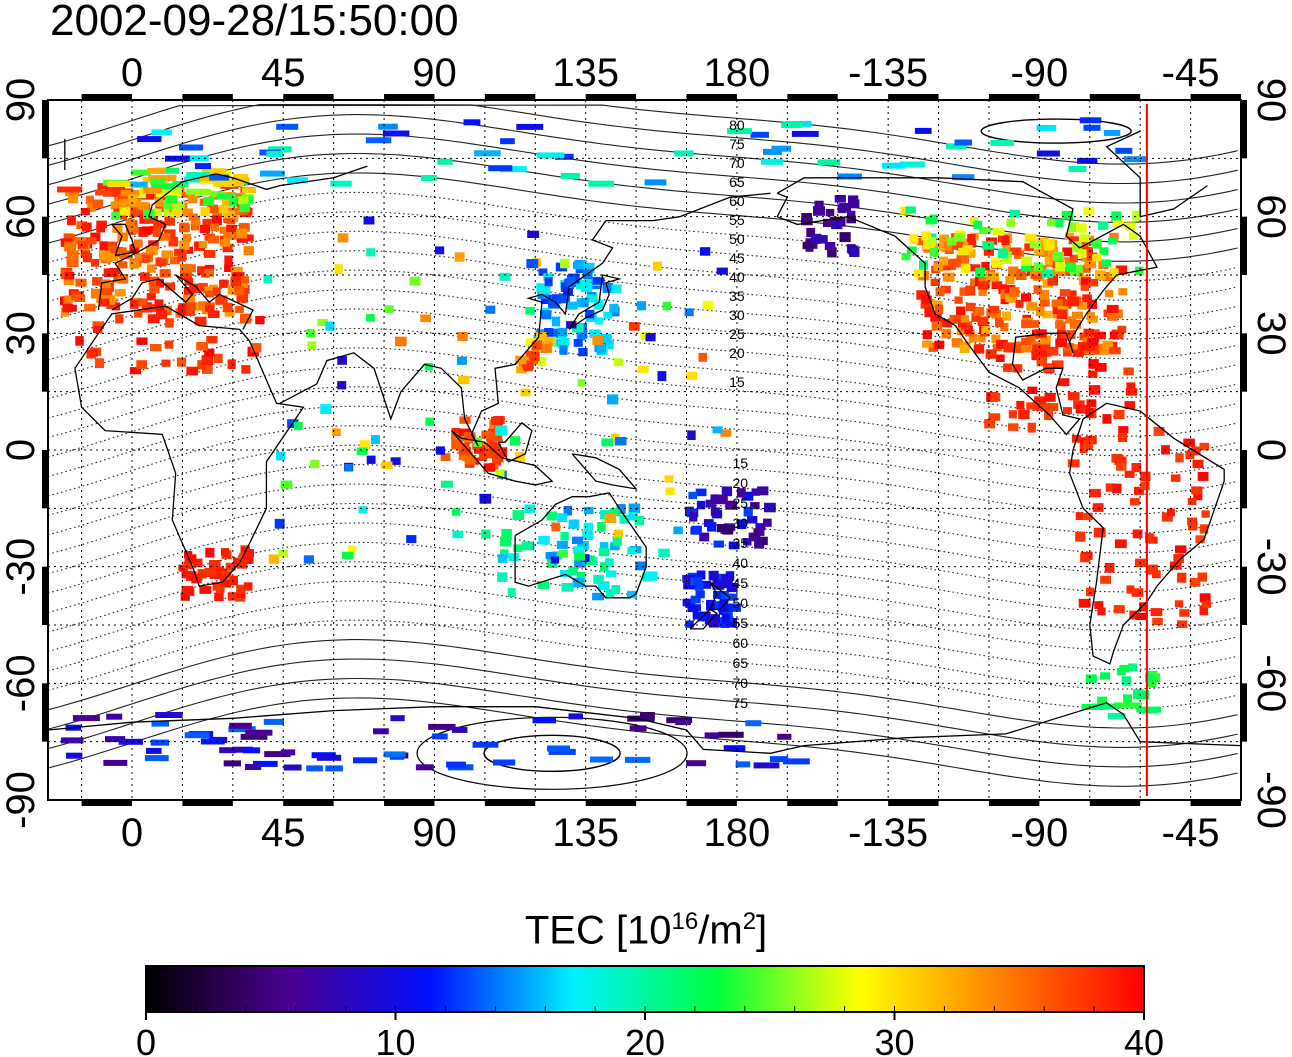 This screenshot has width=1292, height=1057. Describe the element at coordinates (732, 588) in the screenshot. I see `tec-cell-new-zealand` at that location.